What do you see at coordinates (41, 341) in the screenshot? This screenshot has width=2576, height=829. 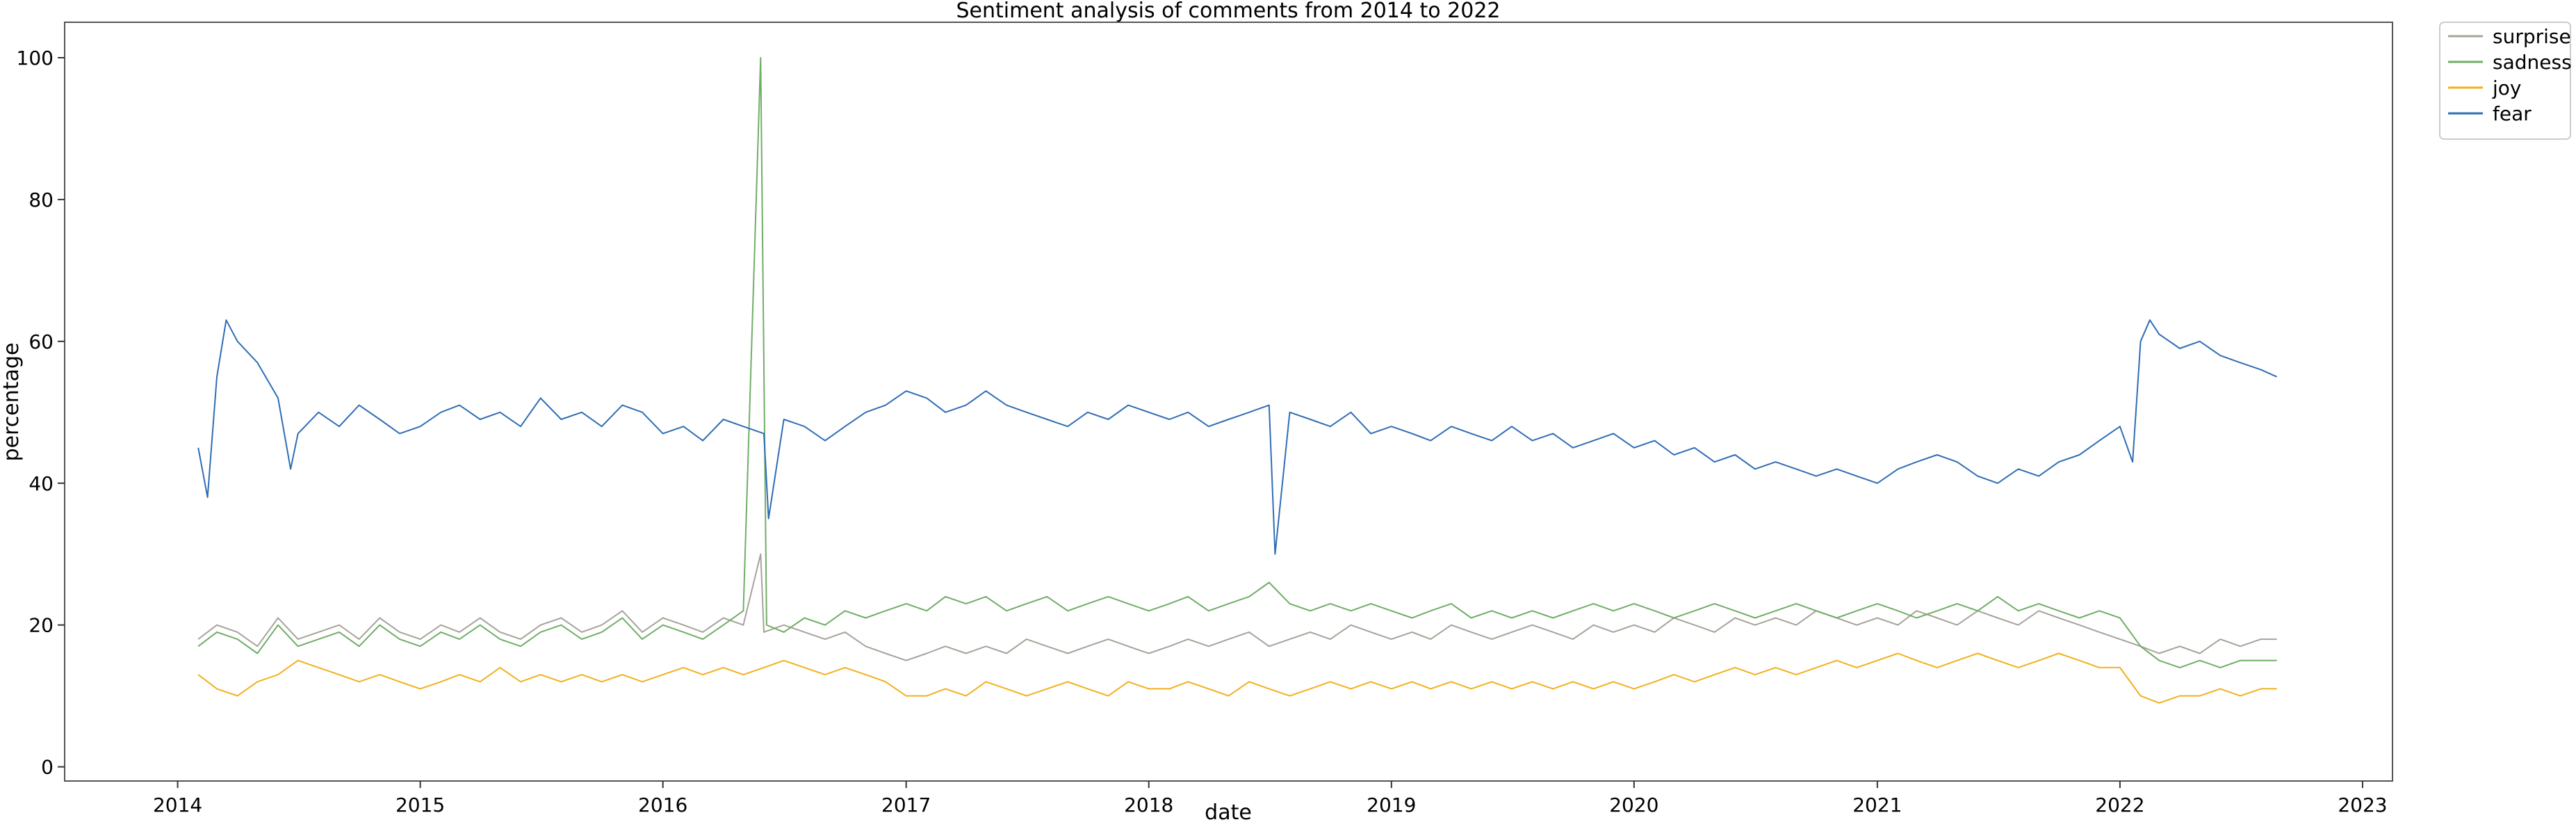 I see `y-tick-label: 60` at bounding box center [41, 341].